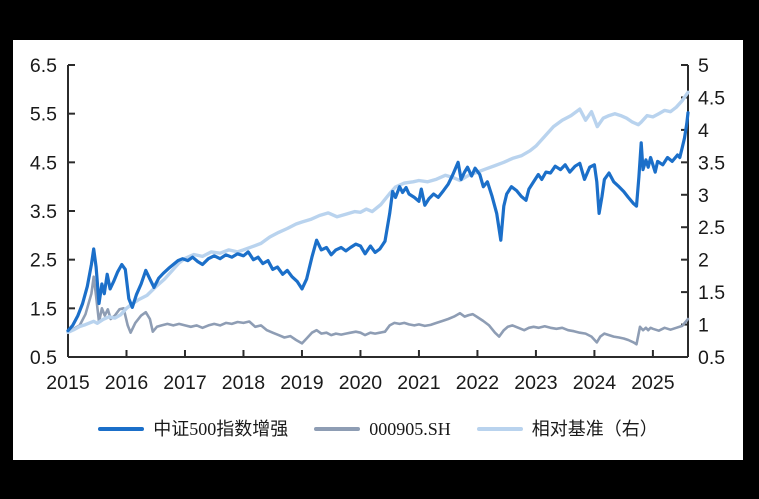 The height and width of the screenshot is (499, 759). What do you see at coordinates (595, 383) in the screenshot?
I see `x-axis-tick-label: 2024` at bounding box center [595, 383].